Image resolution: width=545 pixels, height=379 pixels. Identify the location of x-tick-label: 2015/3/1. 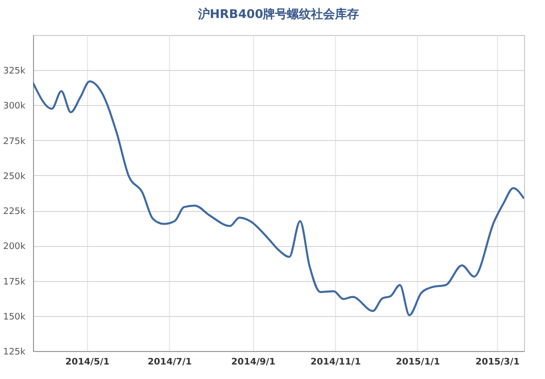
(497, 363).